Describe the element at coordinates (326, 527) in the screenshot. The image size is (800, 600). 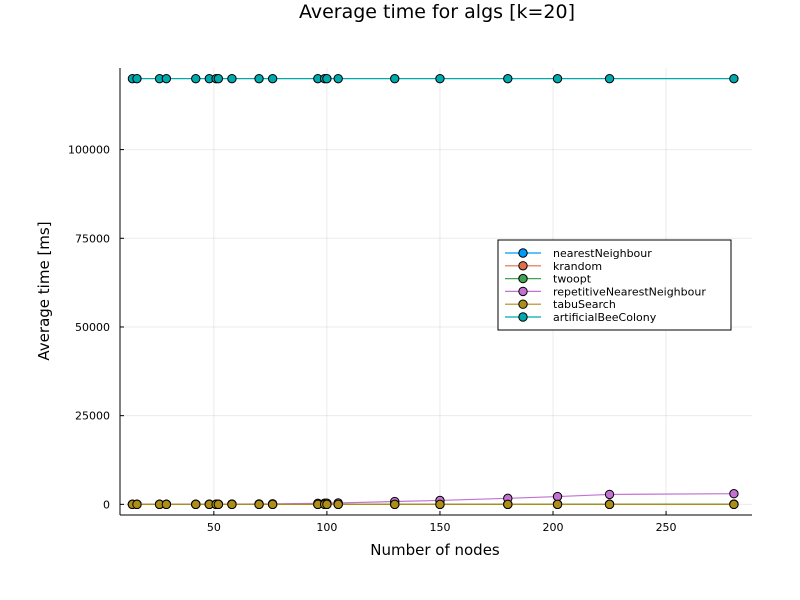
I see `x-tick-label: 100` at that location.